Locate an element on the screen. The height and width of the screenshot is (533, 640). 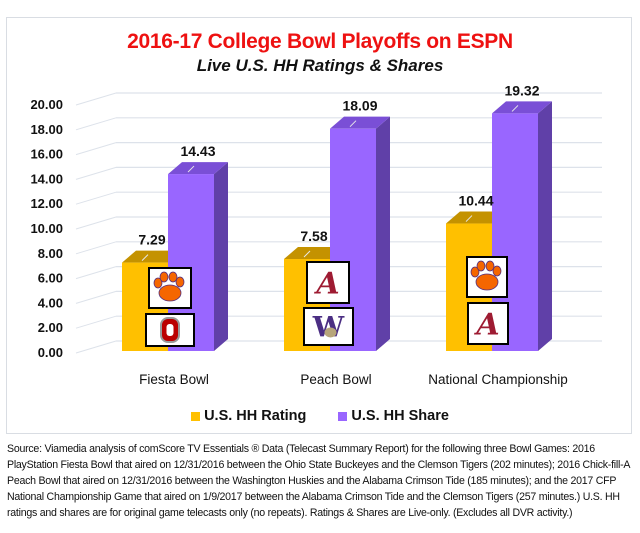
y-tick-label: 20.00 is located at coordinates (46, 104).